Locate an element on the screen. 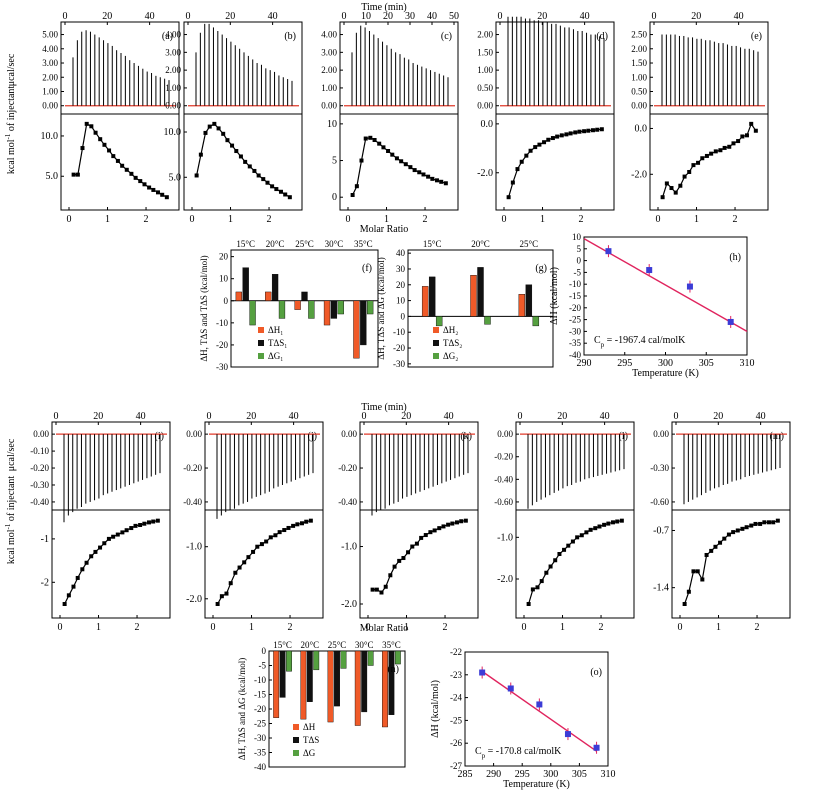 The height and width of the screenshot is (790, 813). bar-ytick-label: -10 is located at coordinates (222, 323).